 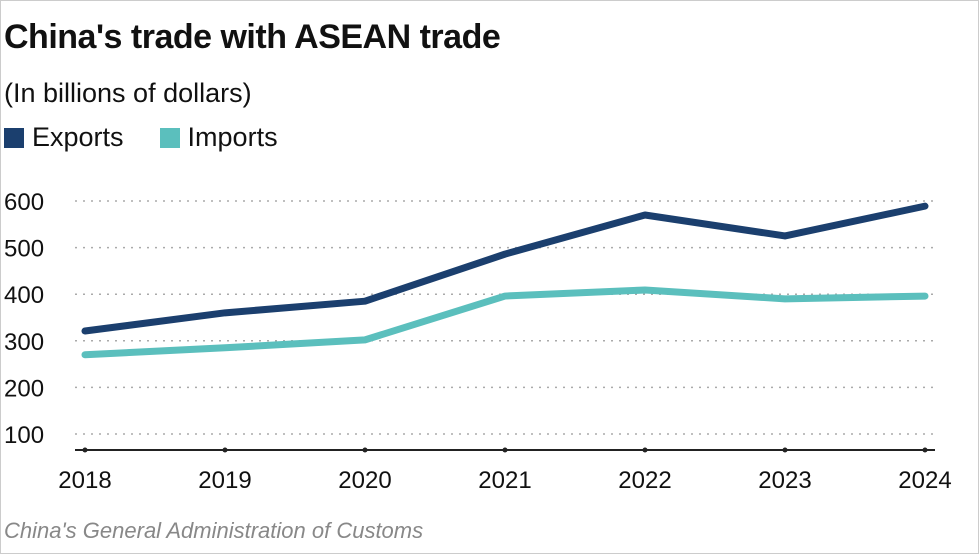 I want to click on x-tick-label: 2020, so click(x=364, y=480).